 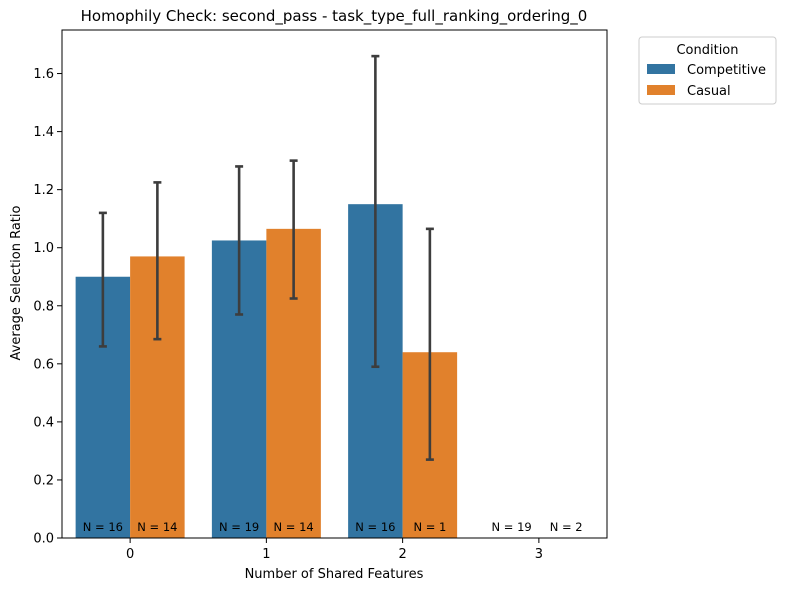 I want to click on y-tick-label: 0.2, so click(x=43, y=480).